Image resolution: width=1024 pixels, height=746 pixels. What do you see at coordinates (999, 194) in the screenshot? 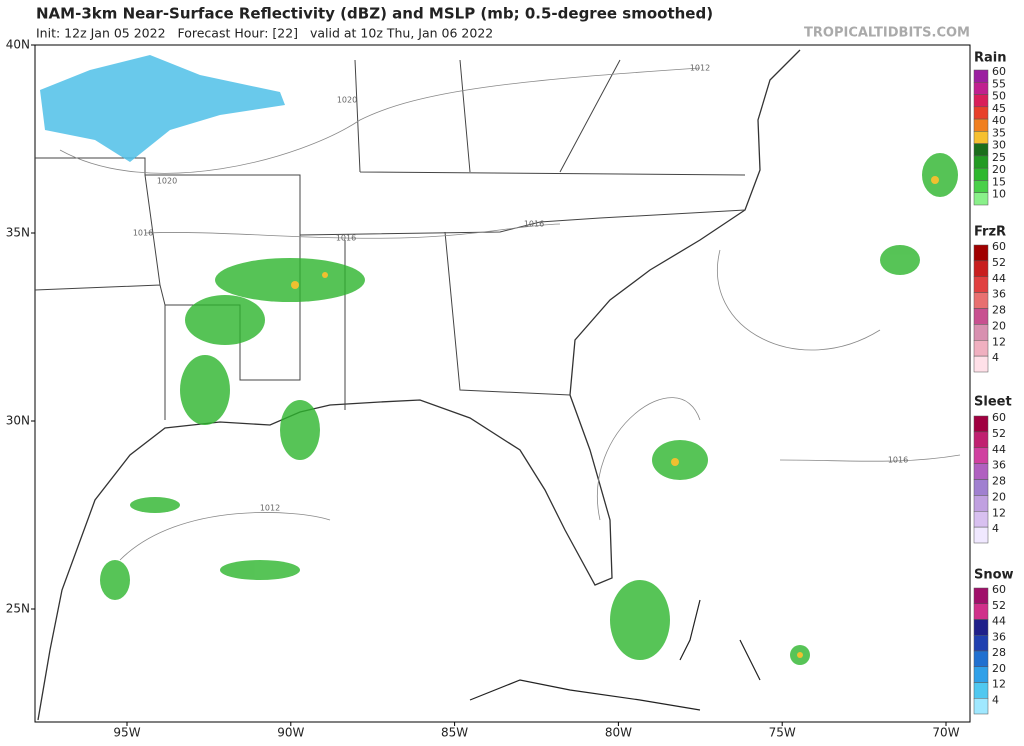
I see `legend-tick: 10` at bounding box center [999, 194].